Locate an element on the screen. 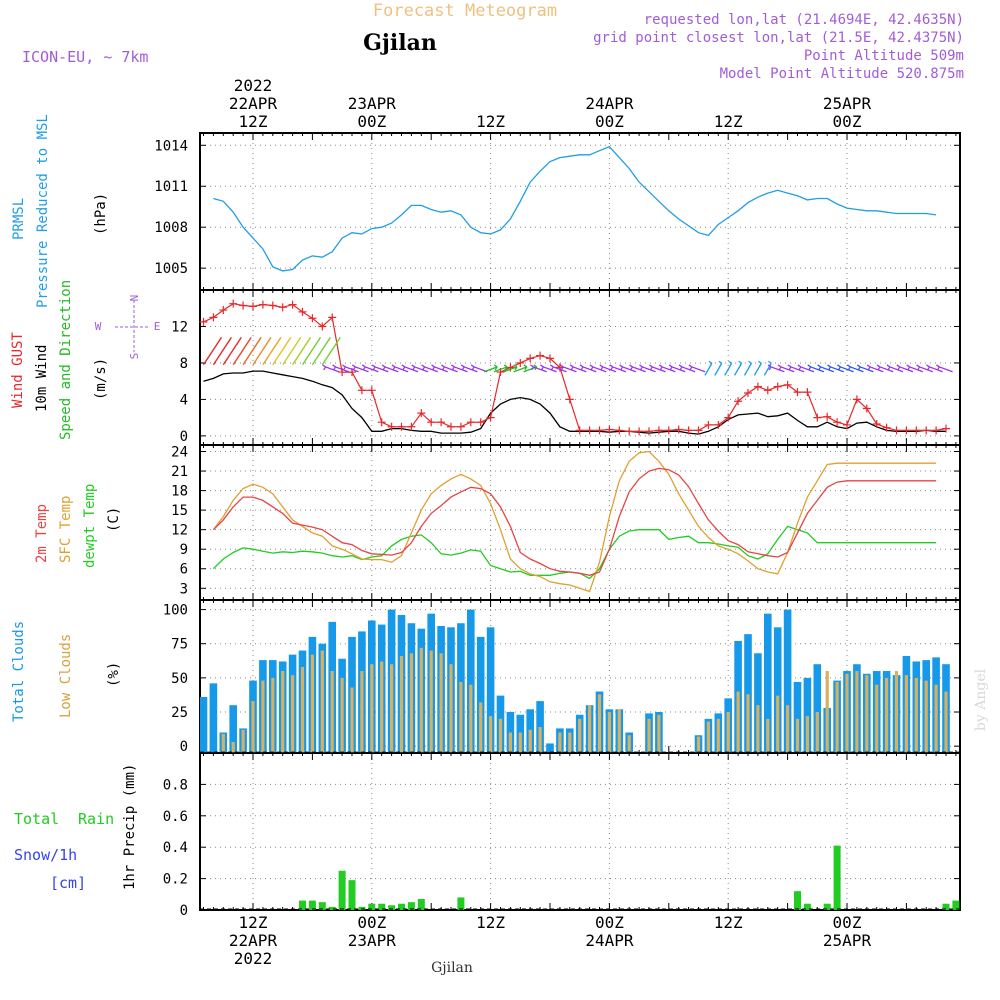 The image size is (1000, 1000). bottom-time-date: 25APR is located at coordinates (847, 940).